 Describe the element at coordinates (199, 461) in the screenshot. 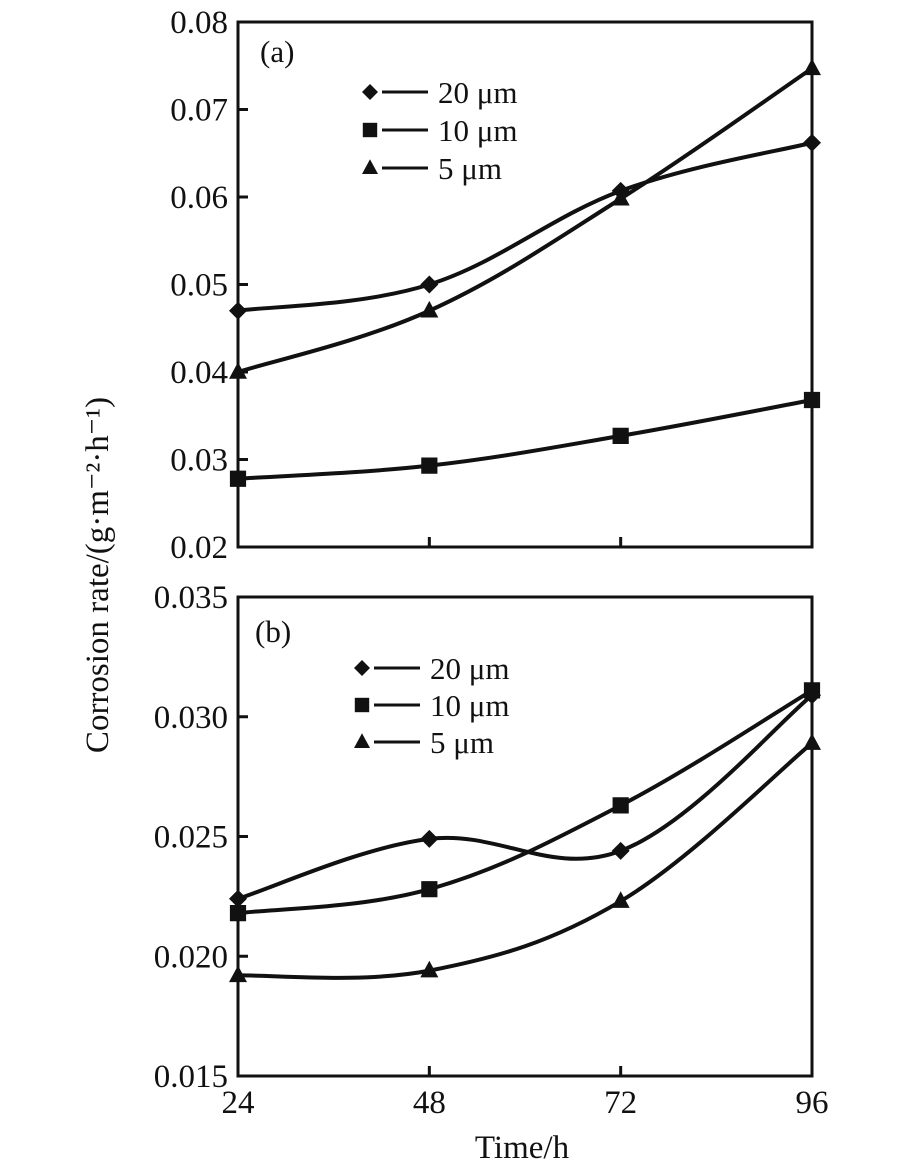

I see `y-tick-label: 0.03` at that location.